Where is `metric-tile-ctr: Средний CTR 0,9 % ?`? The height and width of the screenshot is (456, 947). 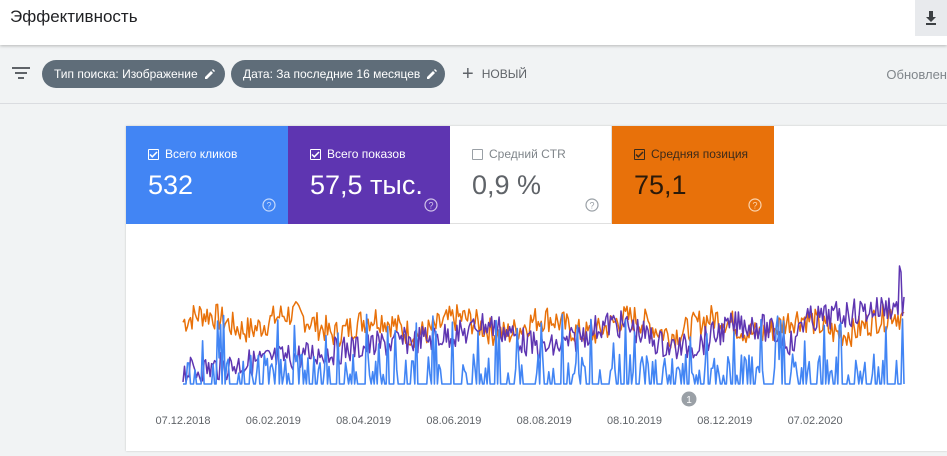 metric-tile-ctr: Средний CTR 0,9 % ? is located at coordinates (531, 175).